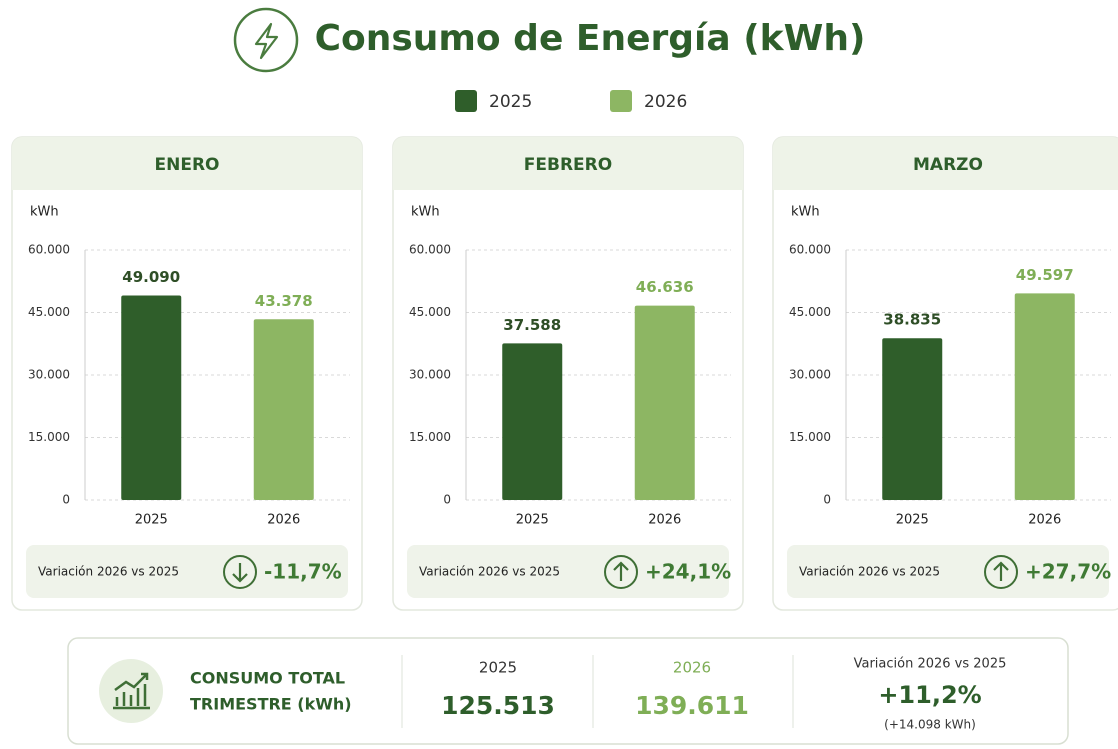 Image resolution: width=1118 pixels, height=749 pixels. What do you see at coordinates (532, 325) in the screenshot?
I see `value-label: 37.588` at bounding box center [532, 325].